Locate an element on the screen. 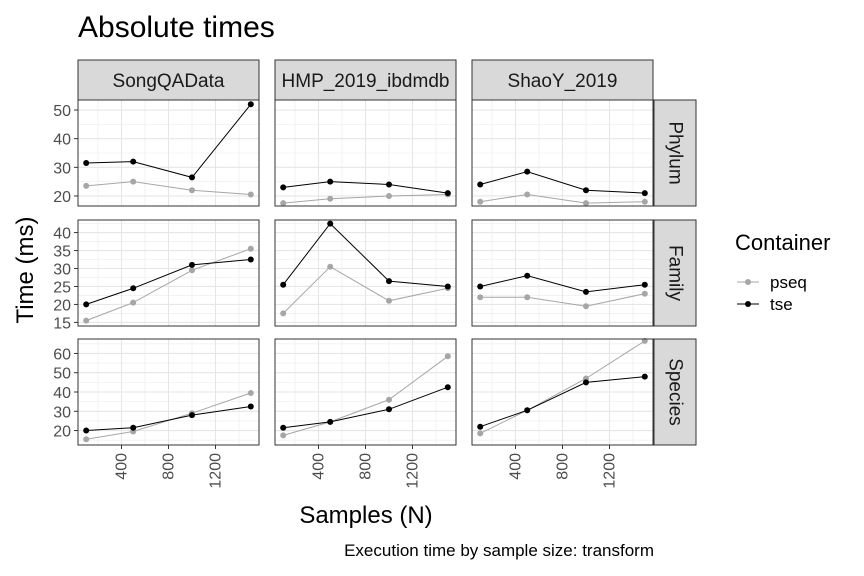 The width and height of the screenshot is (864, 576). y-tick-label-phylum-20: 20 is located at coordinates (62, 197).